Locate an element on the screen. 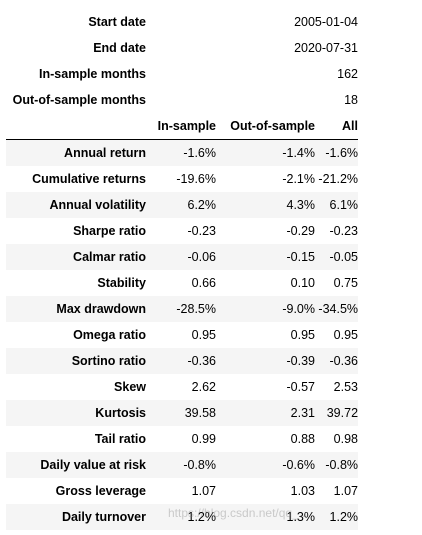 This screenshot has width=422, height=535. cell-in-sample: -1.6% is located at coordinates (181, 152).